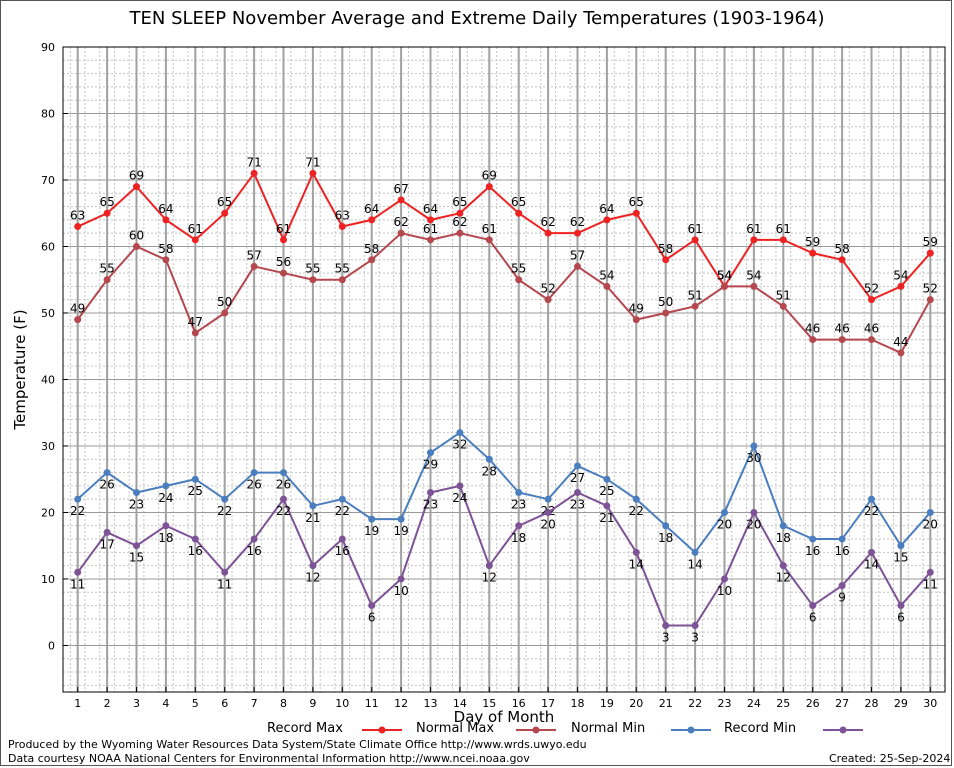  Describe the element at coordinates (107, 703) in the screenshot. I see `x-tick-label: 2` at that location.